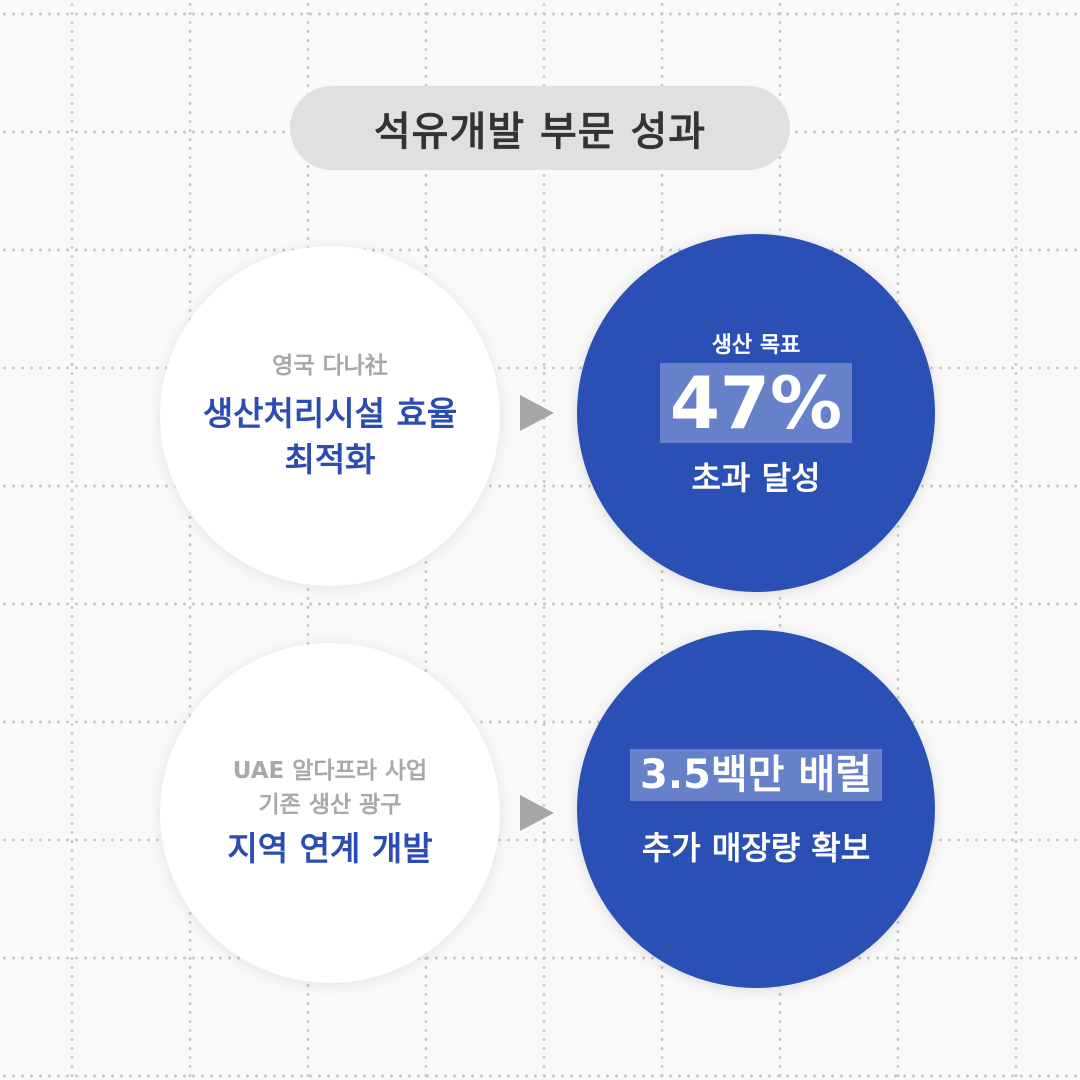 The height and width of the screenshot is (1080, 1080). I want to click on result-highlight-1: 47%, so click(756, 403).